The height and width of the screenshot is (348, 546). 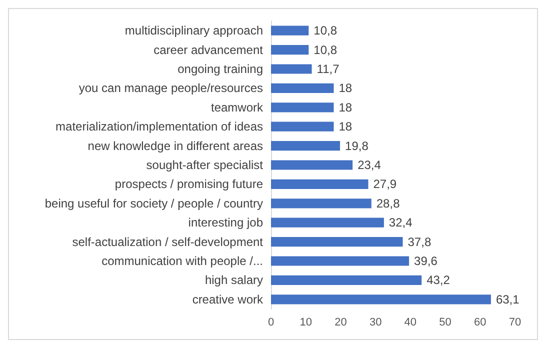 What do you see at coordinates (357, 145) in the screenshot?
I see `data-label: 19,8` at bounding box center [357, 145].